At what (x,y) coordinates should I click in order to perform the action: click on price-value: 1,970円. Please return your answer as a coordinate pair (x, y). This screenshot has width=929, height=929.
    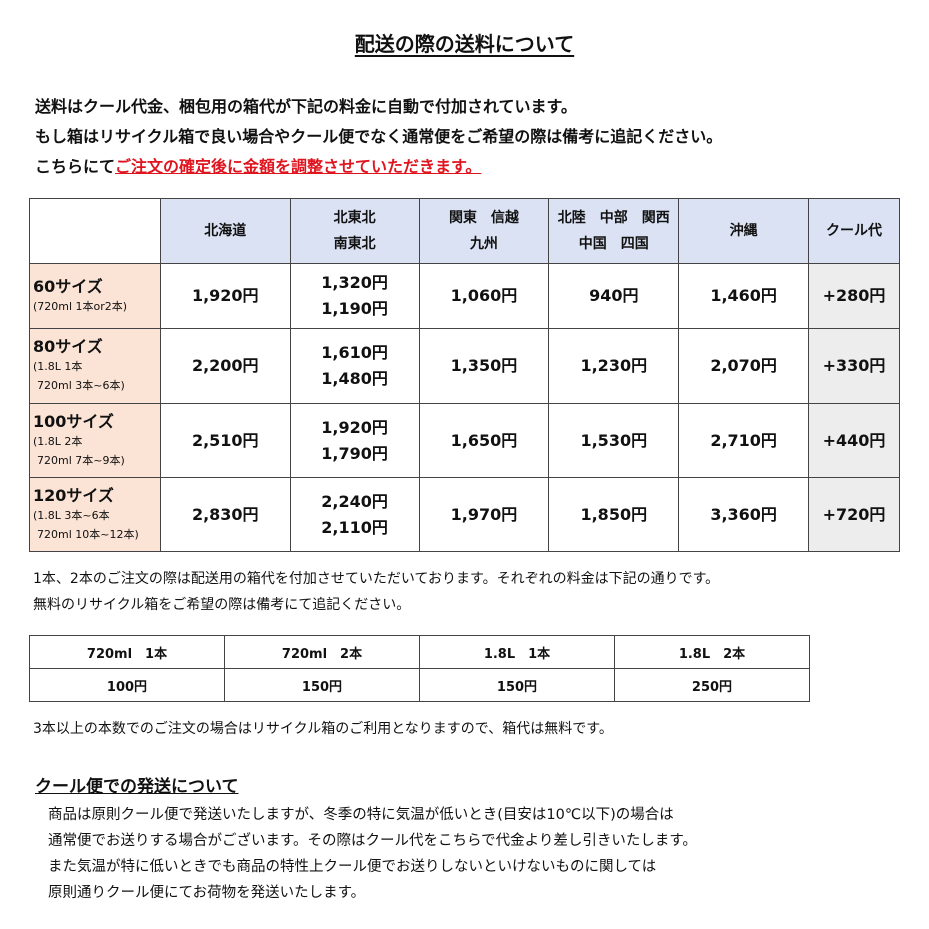
    Looking at the image, I should click on (484, 514).